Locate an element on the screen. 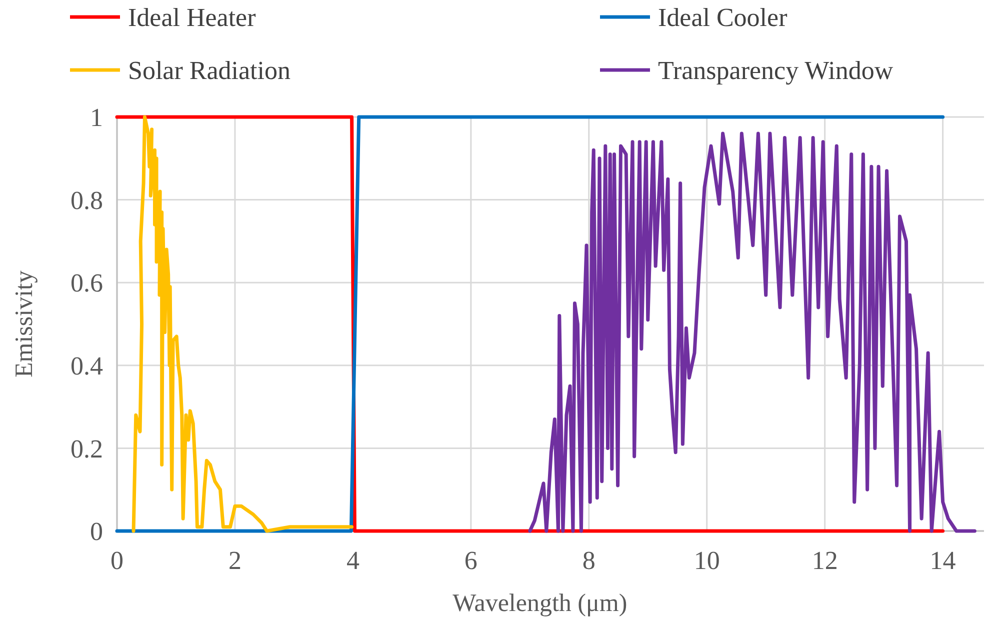 The image size is (992, 627). legend-label: Ideal Cooler is located at coordinates (723, 17).